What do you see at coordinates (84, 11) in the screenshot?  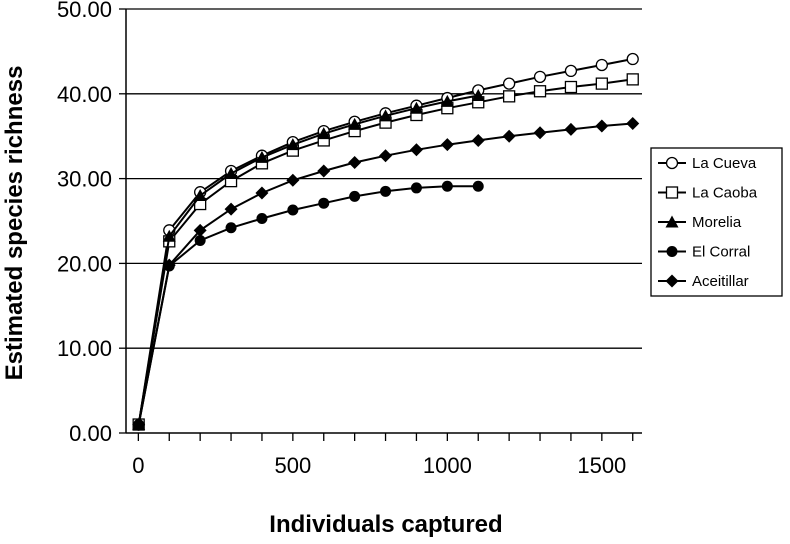 I see `y-tick-label: 50.00` at bounding box center [84, 11].